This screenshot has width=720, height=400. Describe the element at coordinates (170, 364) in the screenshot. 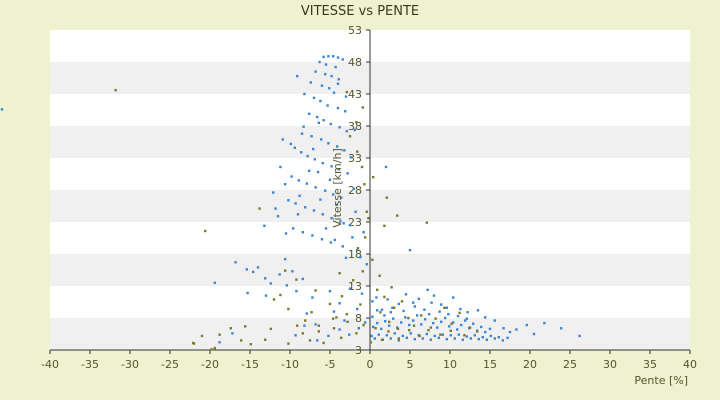

I see `x-tick-label: -25` at that location.